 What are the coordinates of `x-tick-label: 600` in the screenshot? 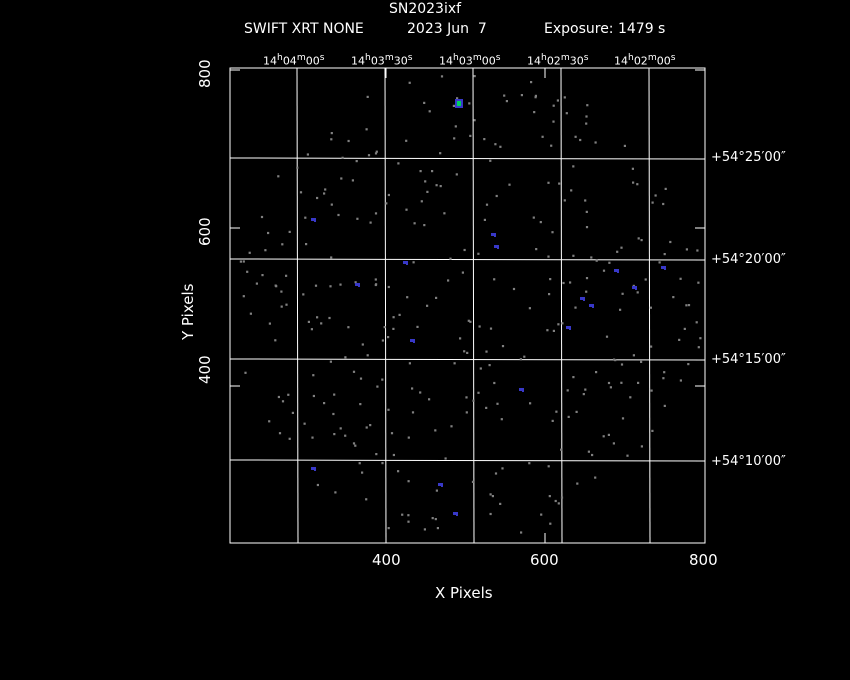 It's located at (544, 560).